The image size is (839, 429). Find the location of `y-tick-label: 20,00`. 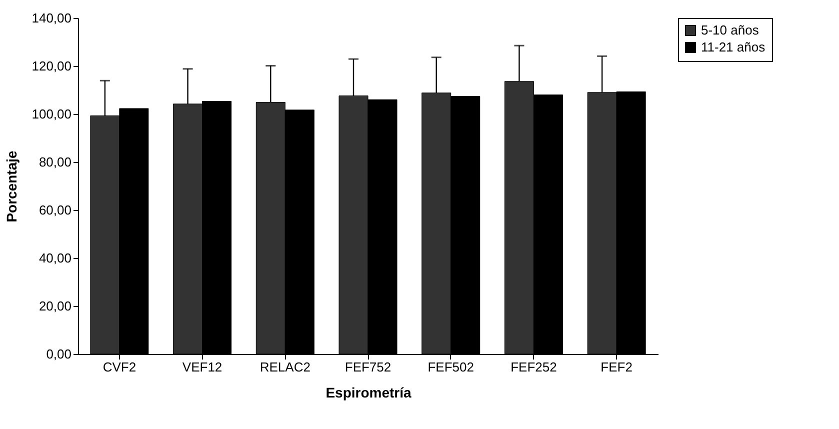

y-tick-label: 20,00 is located at coordinates (55, 306).